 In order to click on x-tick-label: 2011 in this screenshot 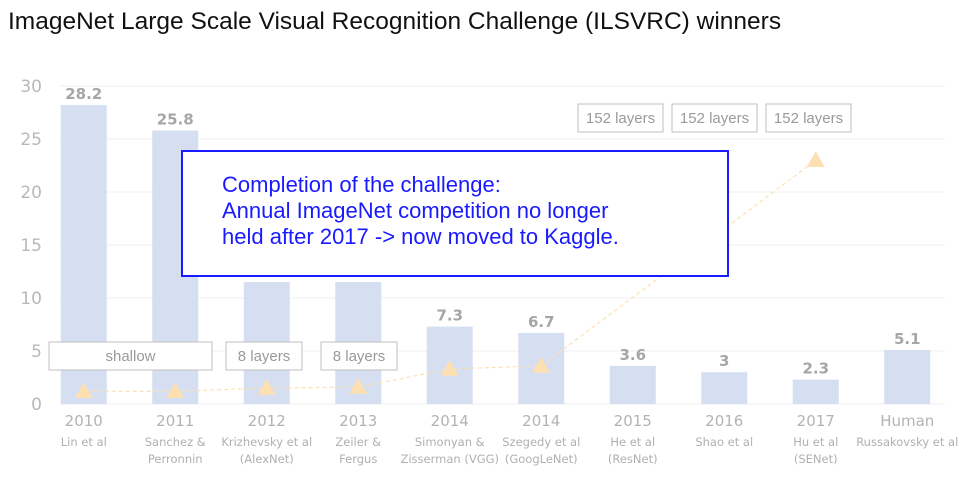, I will do `click(175, 421)`.